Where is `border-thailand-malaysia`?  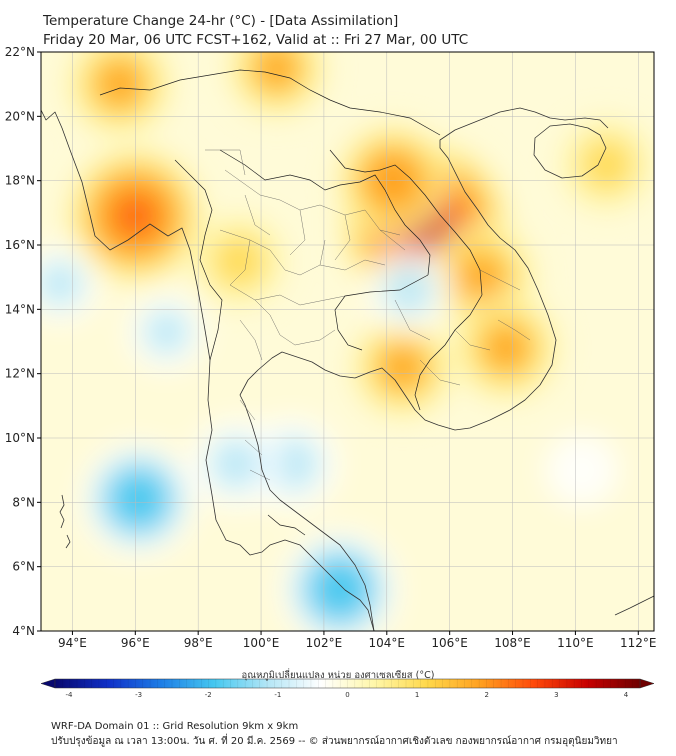 border-thailand-malaysia is located at coordinates (286, 525).